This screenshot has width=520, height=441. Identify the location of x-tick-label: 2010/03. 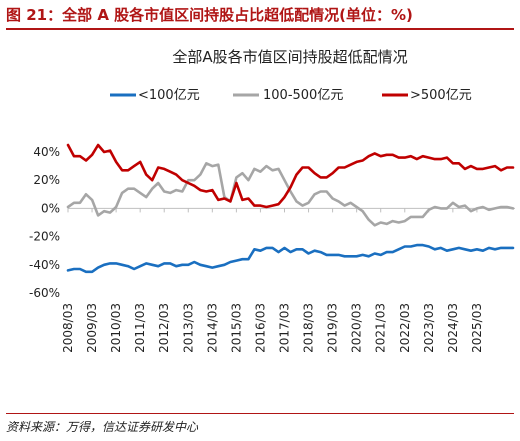
(116, 328).